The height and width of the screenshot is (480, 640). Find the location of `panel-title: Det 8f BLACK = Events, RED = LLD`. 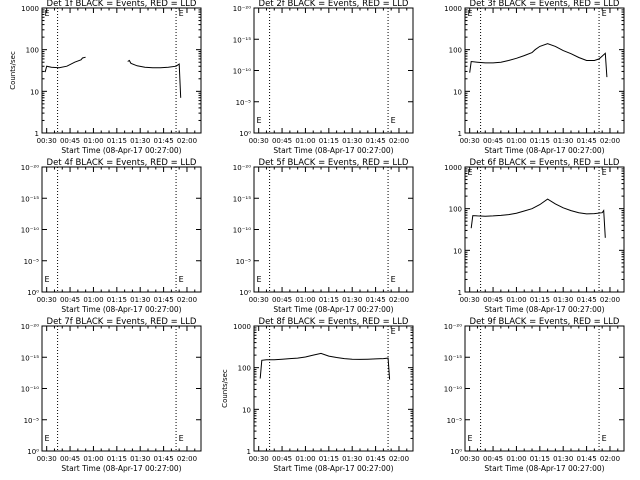

panel-title: Det 8f BLACK = Events, RED = LLD is located at coordinates (334, 322).